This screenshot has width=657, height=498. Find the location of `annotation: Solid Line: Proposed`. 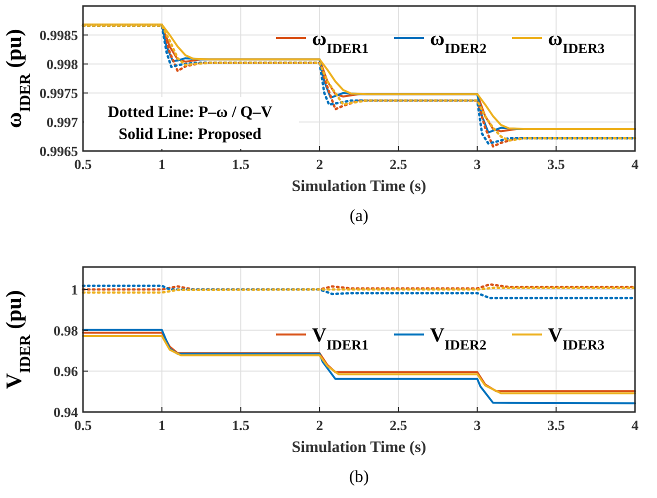

annotation: Solid Line: Proposed is located at coordinates (190, 134).